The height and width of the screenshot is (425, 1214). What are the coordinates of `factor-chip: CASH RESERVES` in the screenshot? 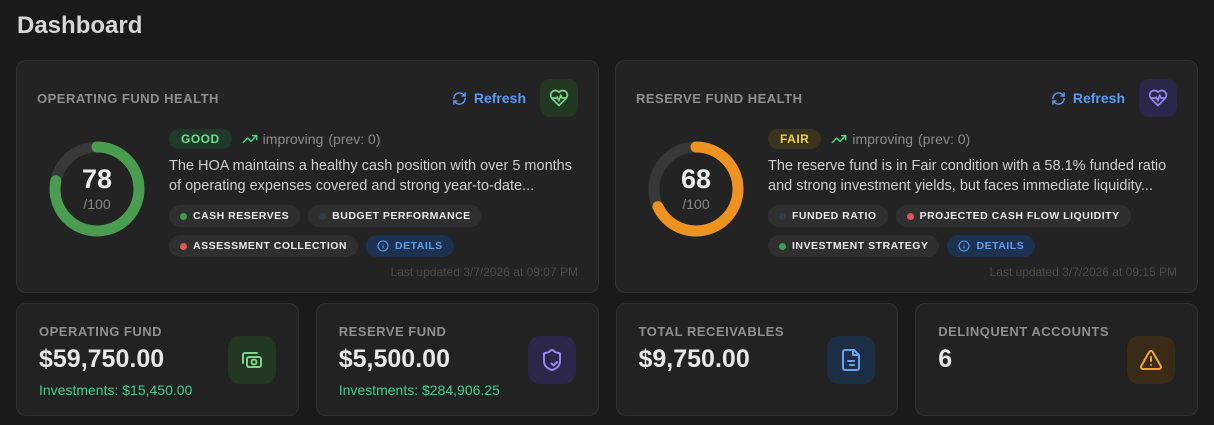 It's located at (235, 216).